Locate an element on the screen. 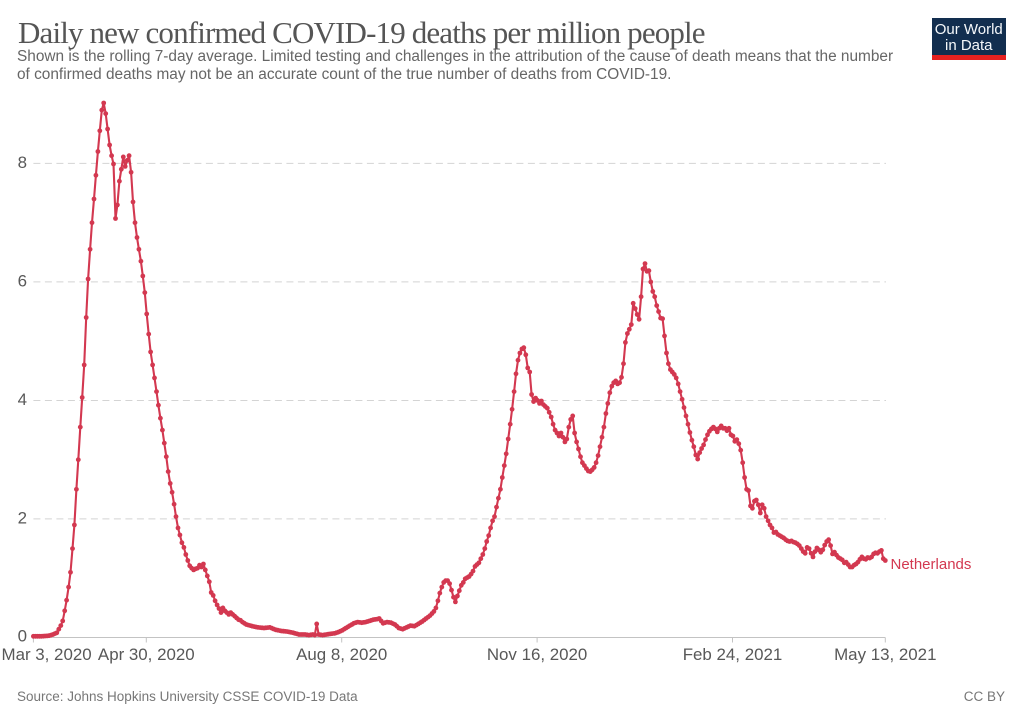 The height and width of the screenshot is (723, 1024). svg-text: 2 is located at coordinates (22, 517).